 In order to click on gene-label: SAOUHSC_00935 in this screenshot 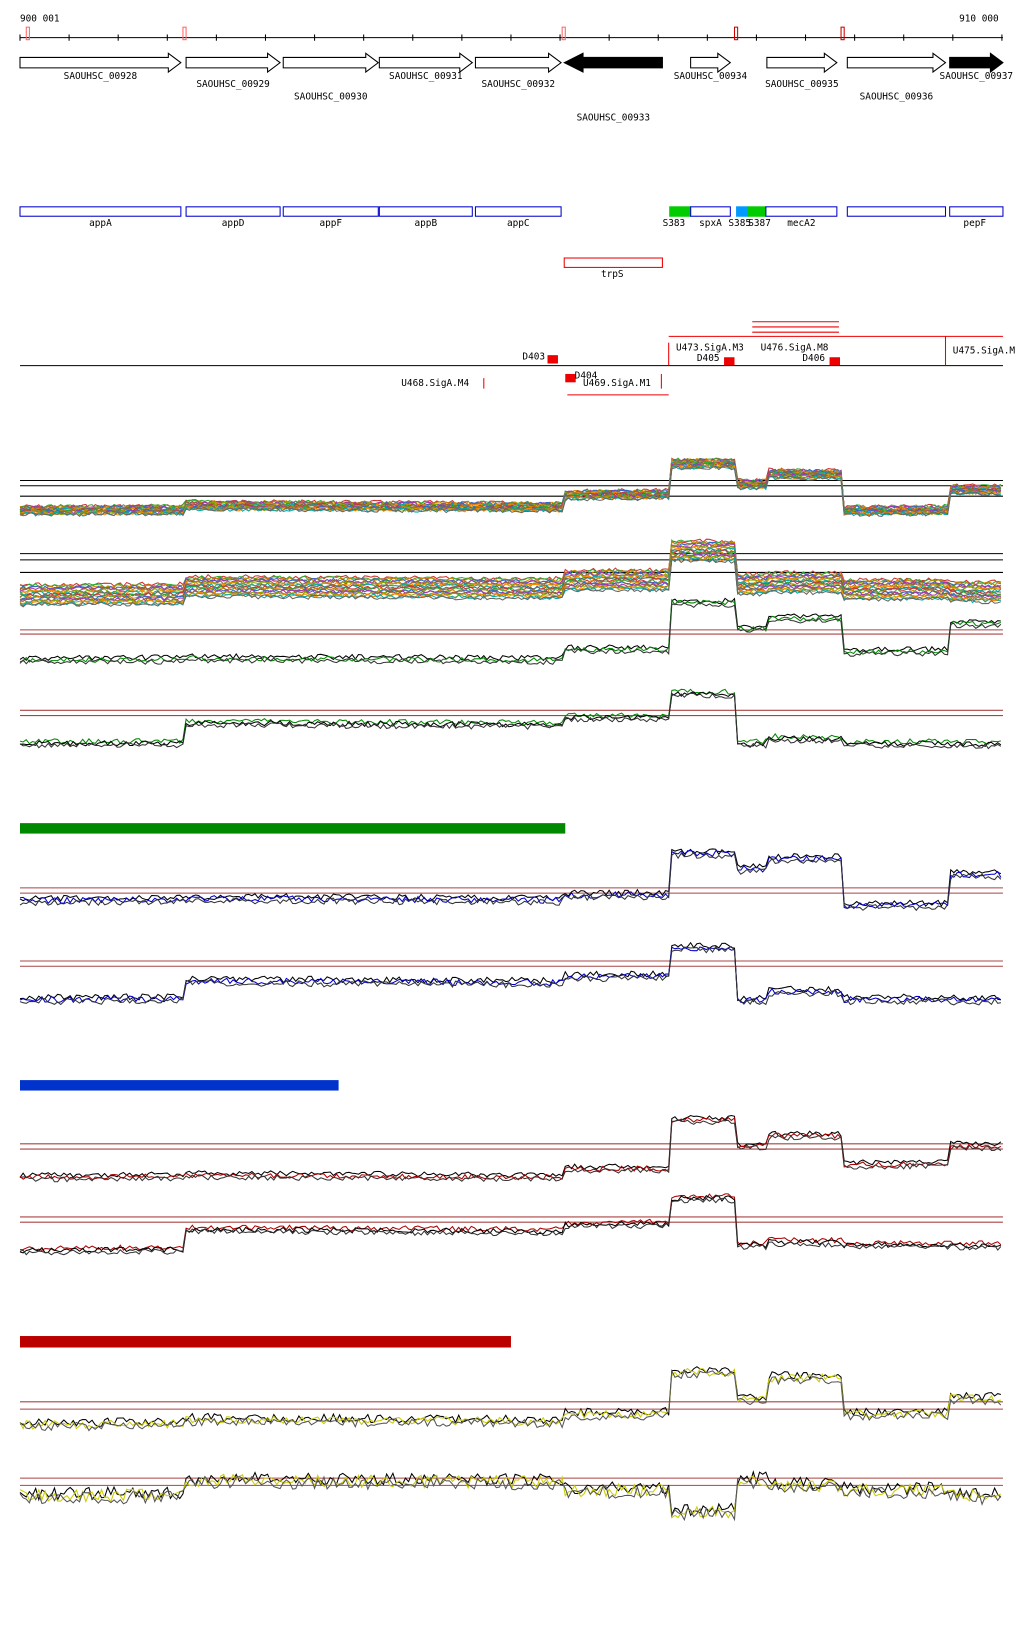, I will do `click(802, 84)`.